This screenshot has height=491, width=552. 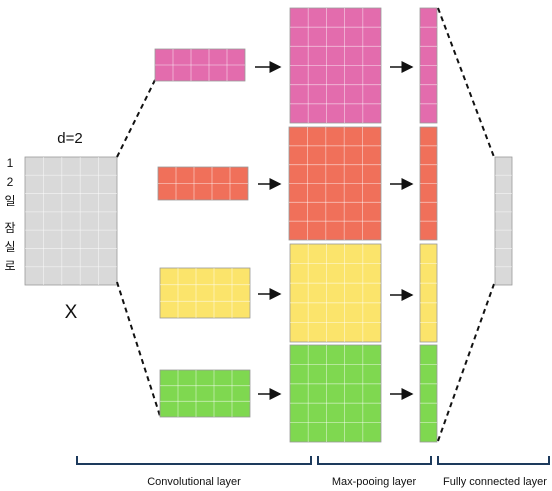 What do you see at coordinates (493, 460) in the screenshot?
I see `bracket-fc` at bounding box center [493, 460].